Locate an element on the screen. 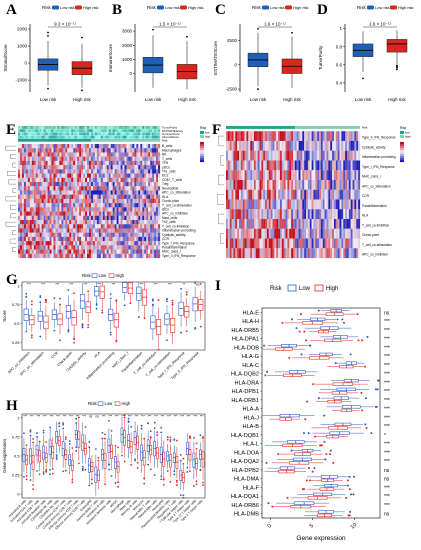 The image size is (421, 550). row-label: Type_I_IFN_Response is located at coordinates (378, 167).